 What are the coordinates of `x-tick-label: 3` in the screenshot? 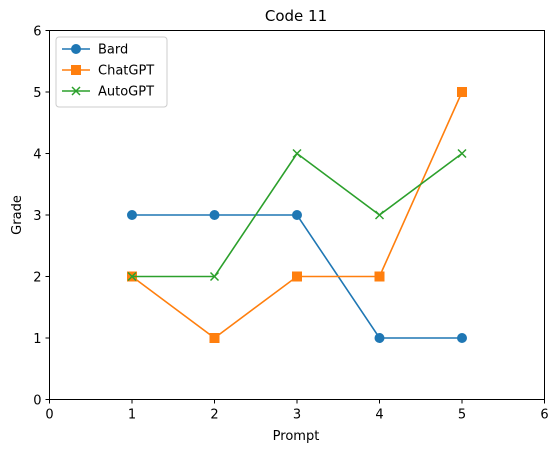 It's located at (297, 415).